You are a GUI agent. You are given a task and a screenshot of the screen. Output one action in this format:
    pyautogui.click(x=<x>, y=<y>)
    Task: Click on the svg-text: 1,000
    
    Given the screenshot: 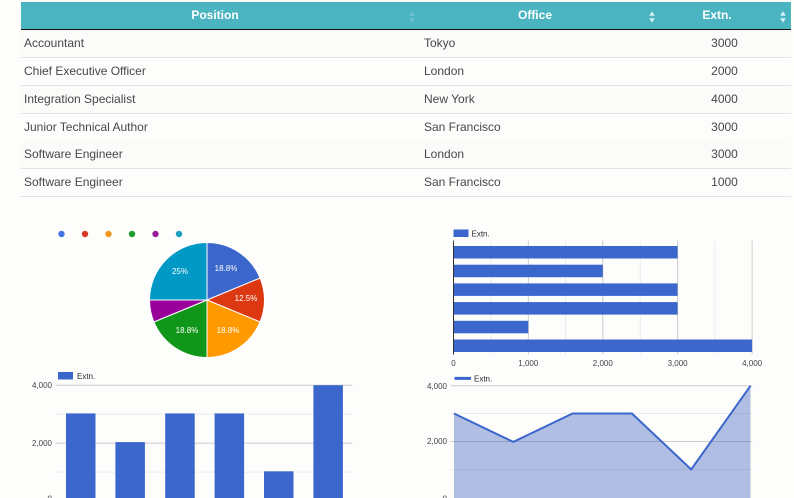 What is the action you would take?
    pyautogui.click(x=528, y=363)
    